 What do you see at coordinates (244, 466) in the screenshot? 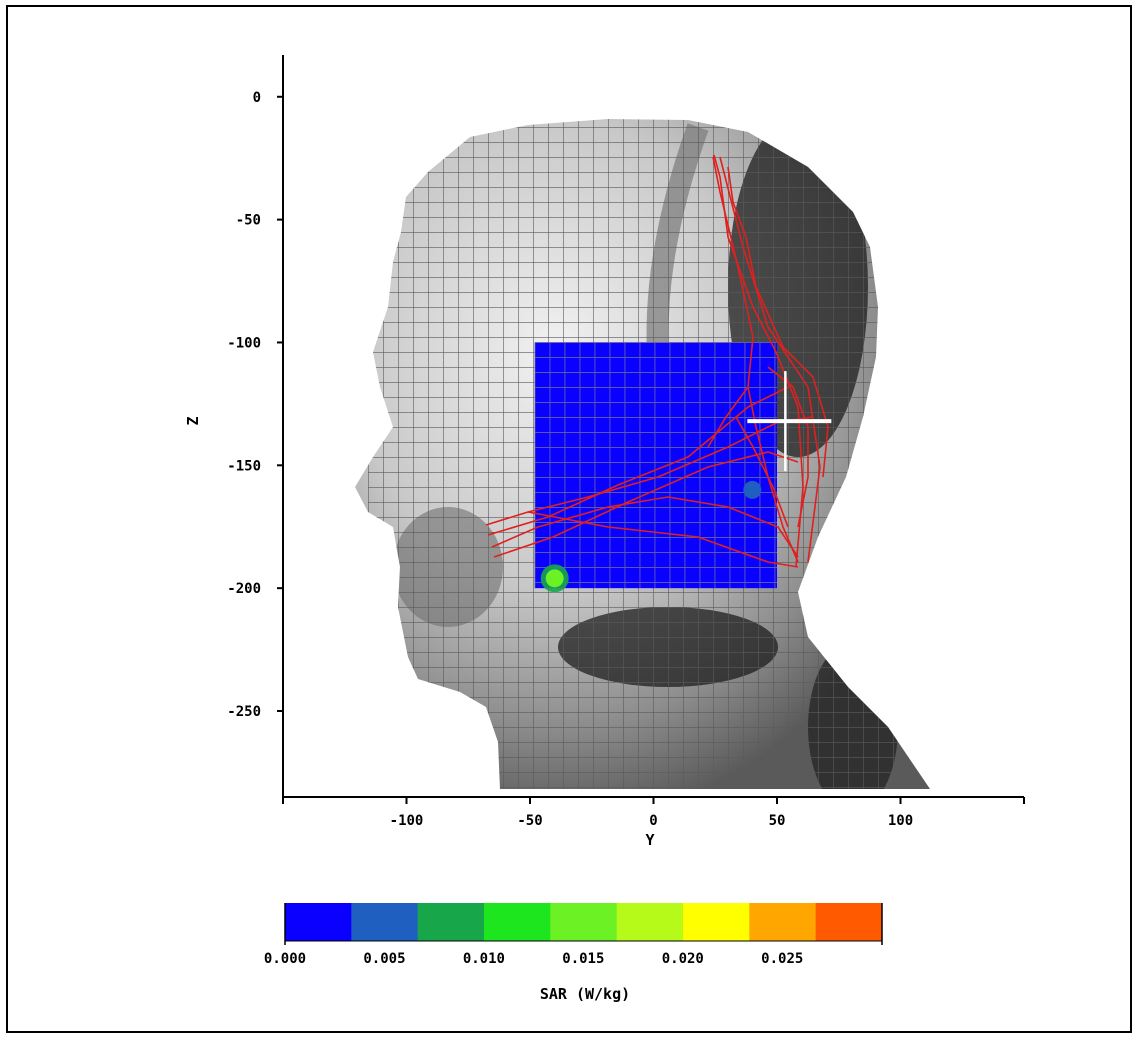
I see `y-tick-label: -150` at bounding box center [244, 466].